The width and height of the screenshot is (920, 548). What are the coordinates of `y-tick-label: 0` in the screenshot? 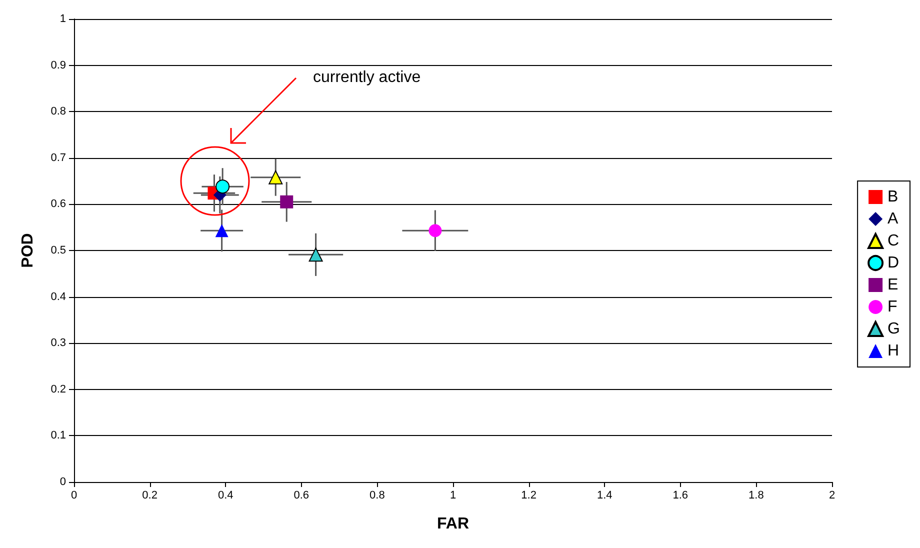 It's located at (63, 482).